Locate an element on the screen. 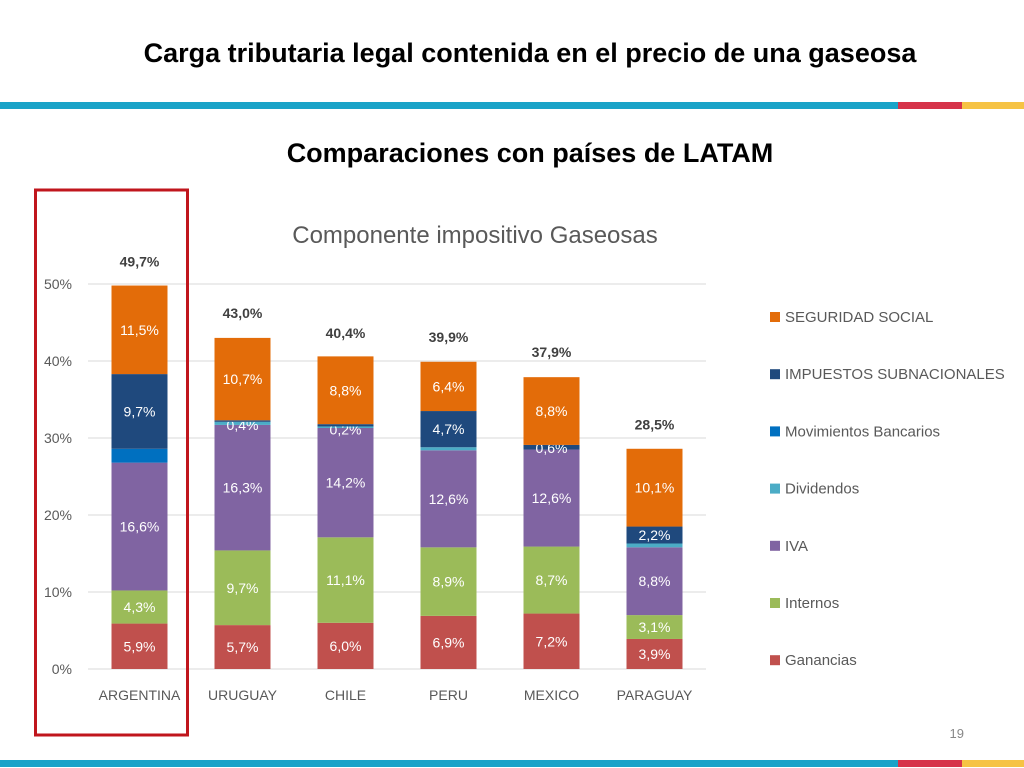 This screenshot has width=1024, height=768. data-label: 4,7% is located at coordinates (449, 429).